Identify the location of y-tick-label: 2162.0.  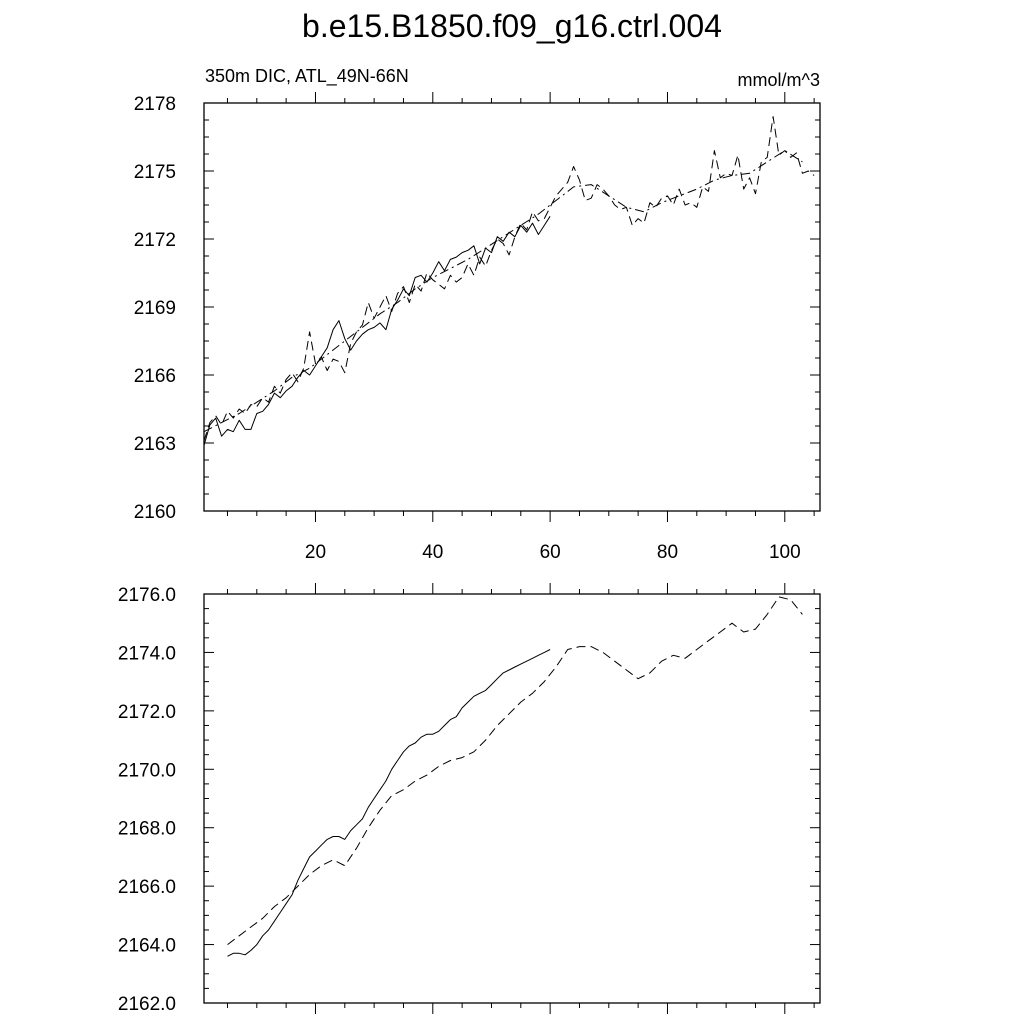
(147, 1004).